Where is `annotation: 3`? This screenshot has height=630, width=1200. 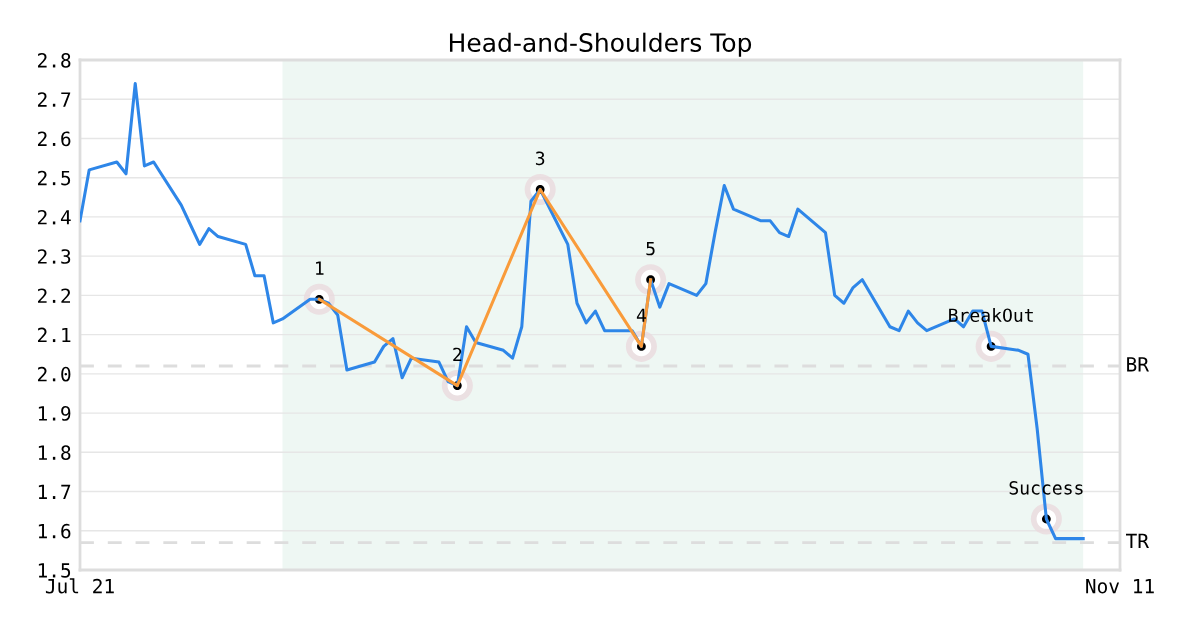
annotation: 3 is located at coordinates (540, 158).